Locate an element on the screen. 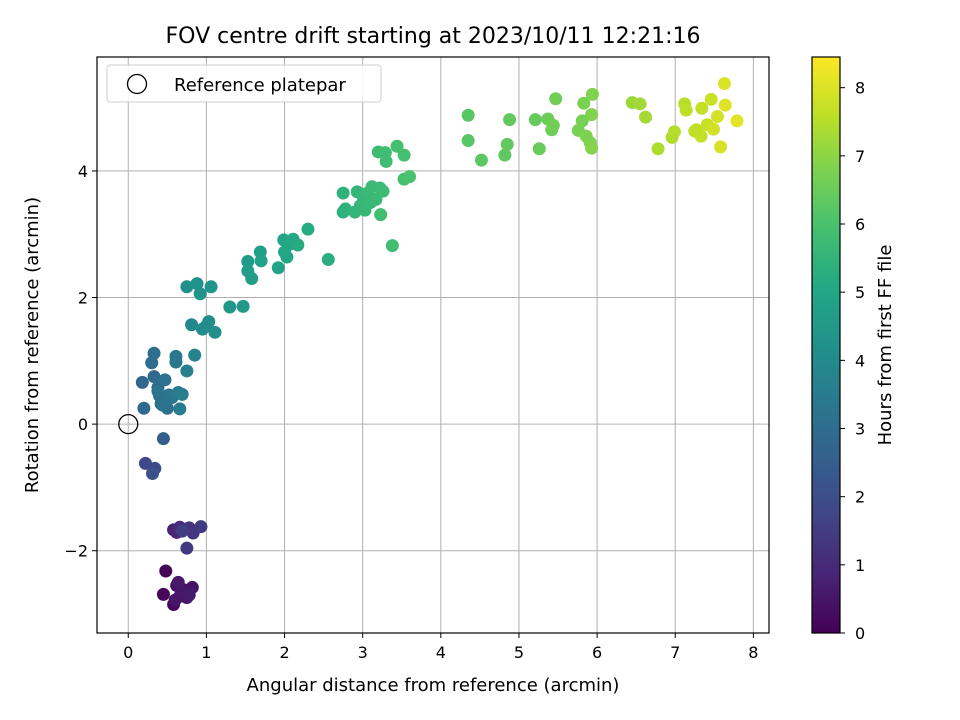 The width and height of the screenshot is (960, 720). colorbar: 0 1 2 3 4 5 6 7 8 Hours from first FF file is located at coordinates (853, 349).